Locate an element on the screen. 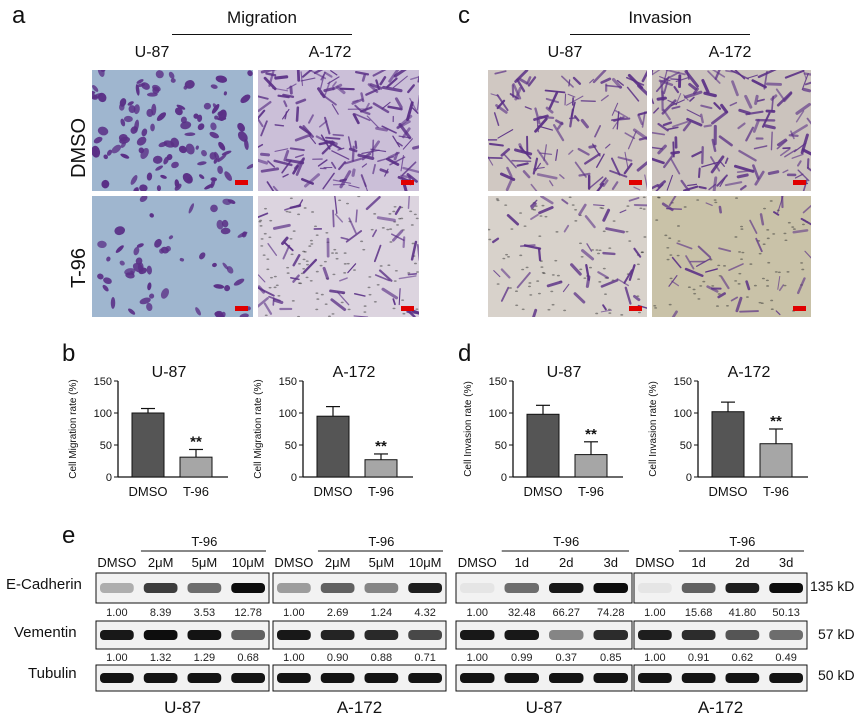 Image resolution: width=865 pixels, height=716 pixels. migration-col-u87: U-87 is located at coordinates (152, 52).